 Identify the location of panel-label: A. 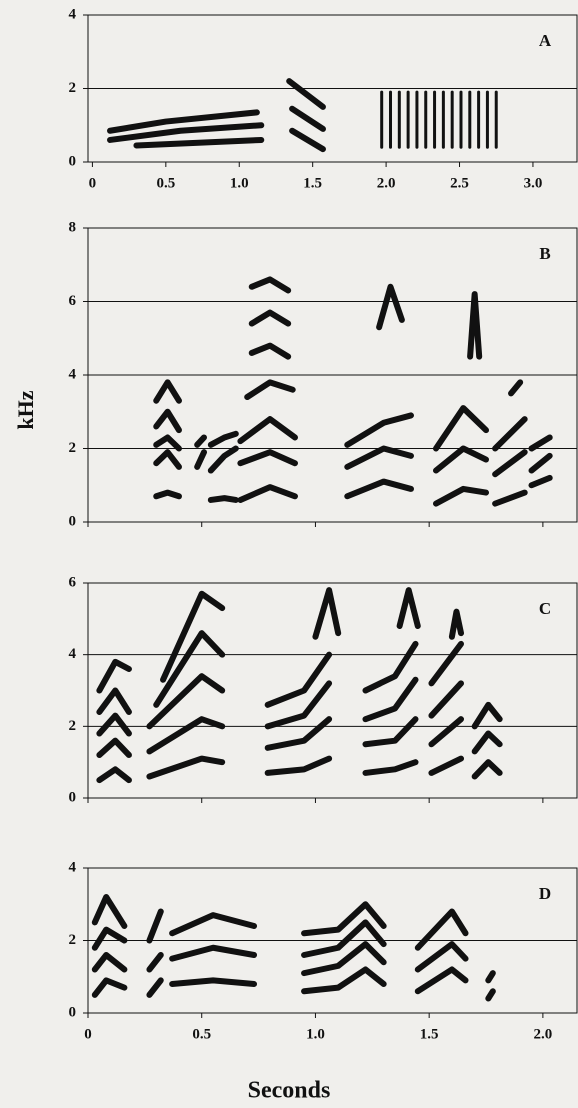
(545, 40).